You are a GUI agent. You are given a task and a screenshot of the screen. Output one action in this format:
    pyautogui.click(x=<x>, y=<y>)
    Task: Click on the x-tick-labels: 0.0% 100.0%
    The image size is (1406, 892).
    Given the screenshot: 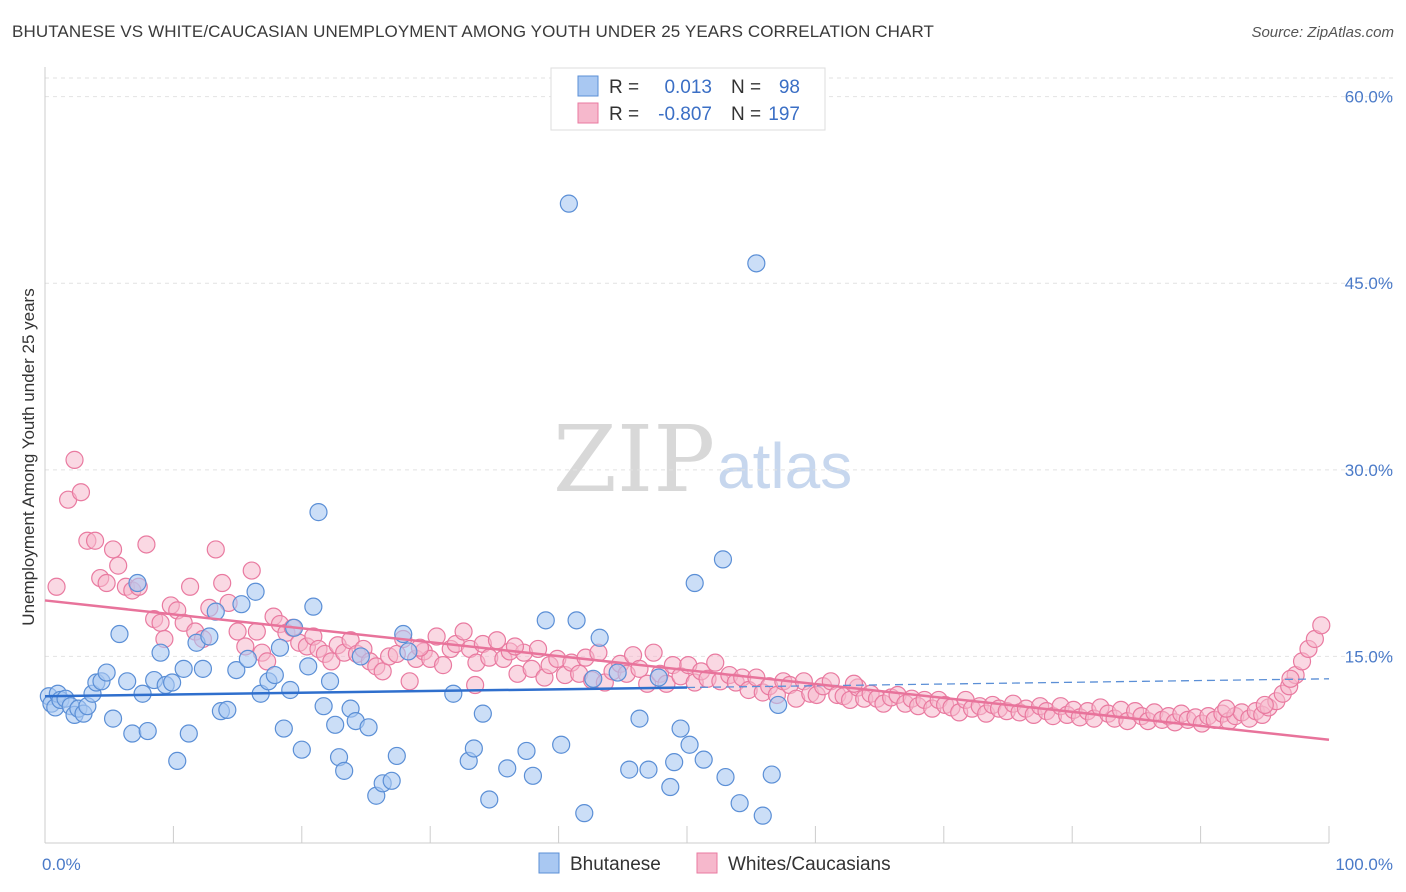 What is the action you would take?
    pyautogui.click(x=717, y=864)
    